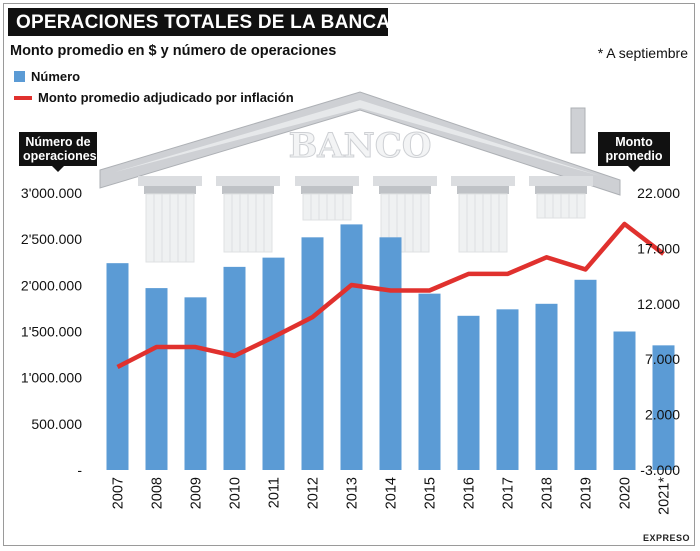 This screenshot has height=551, width=700. What do you see at coordinates (658, 331) in the screenshot?
I see `right-axis-ticks: -3.000 2.000 7.000 12.000 17.000 22.000` at bounding box center [658, 331].